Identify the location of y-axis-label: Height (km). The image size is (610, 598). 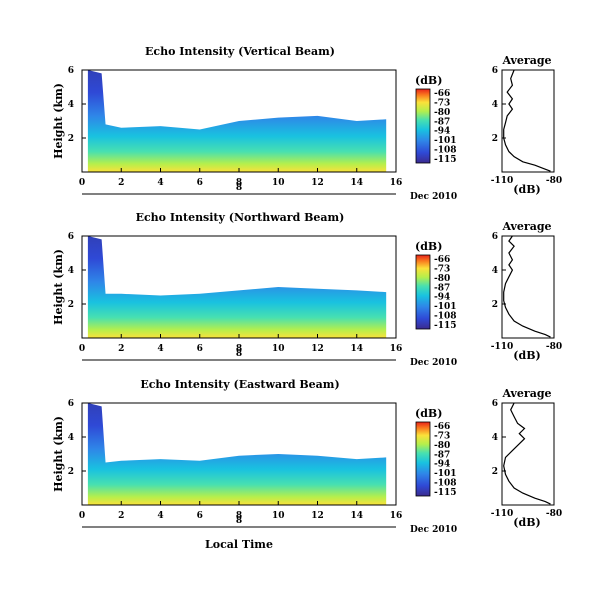
(58, 287).